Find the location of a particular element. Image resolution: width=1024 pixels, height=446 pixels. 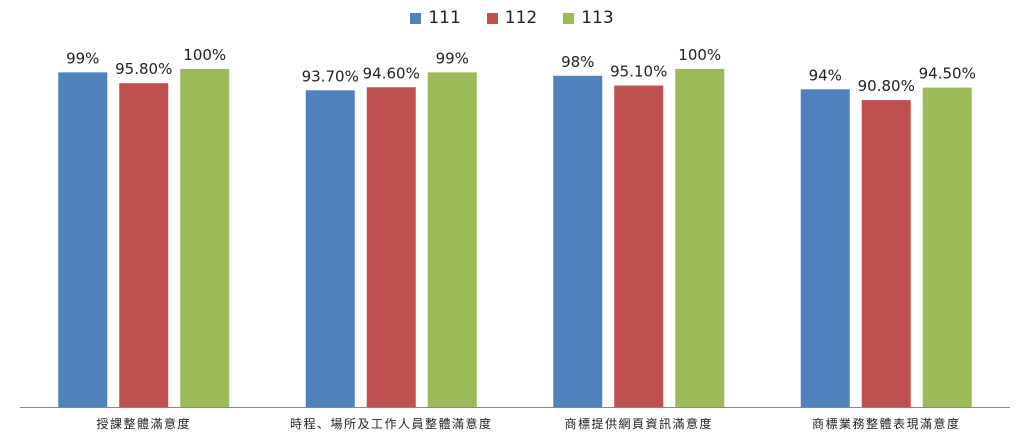

legend-item-112: 112 is located at coordinates (512, 18).